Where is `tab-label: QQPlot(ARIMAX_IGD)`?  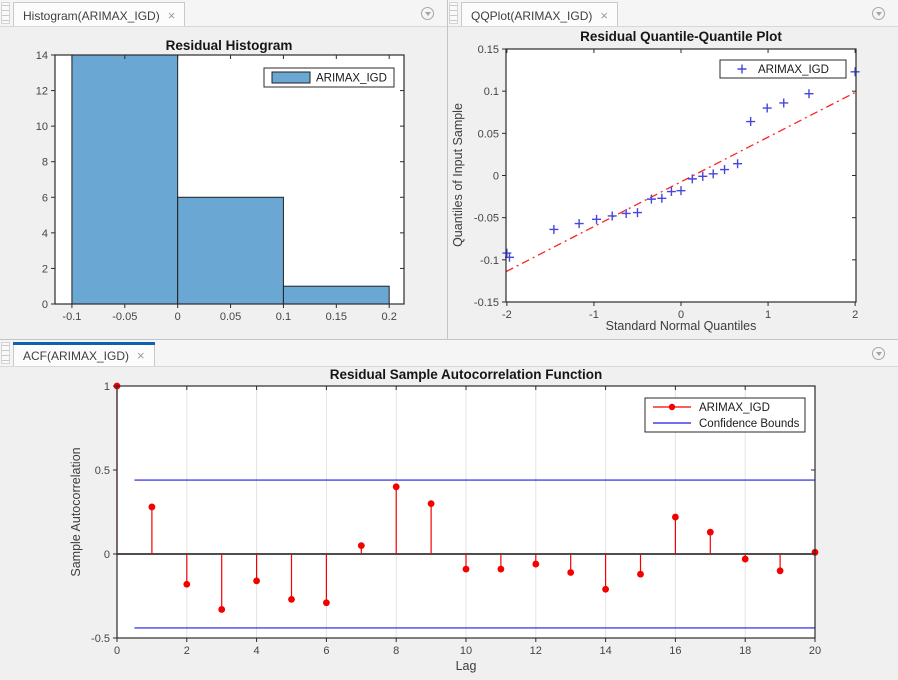 tab-label: QQPlot(ARIMAX_IGD) is located at coordinates (532, 15).